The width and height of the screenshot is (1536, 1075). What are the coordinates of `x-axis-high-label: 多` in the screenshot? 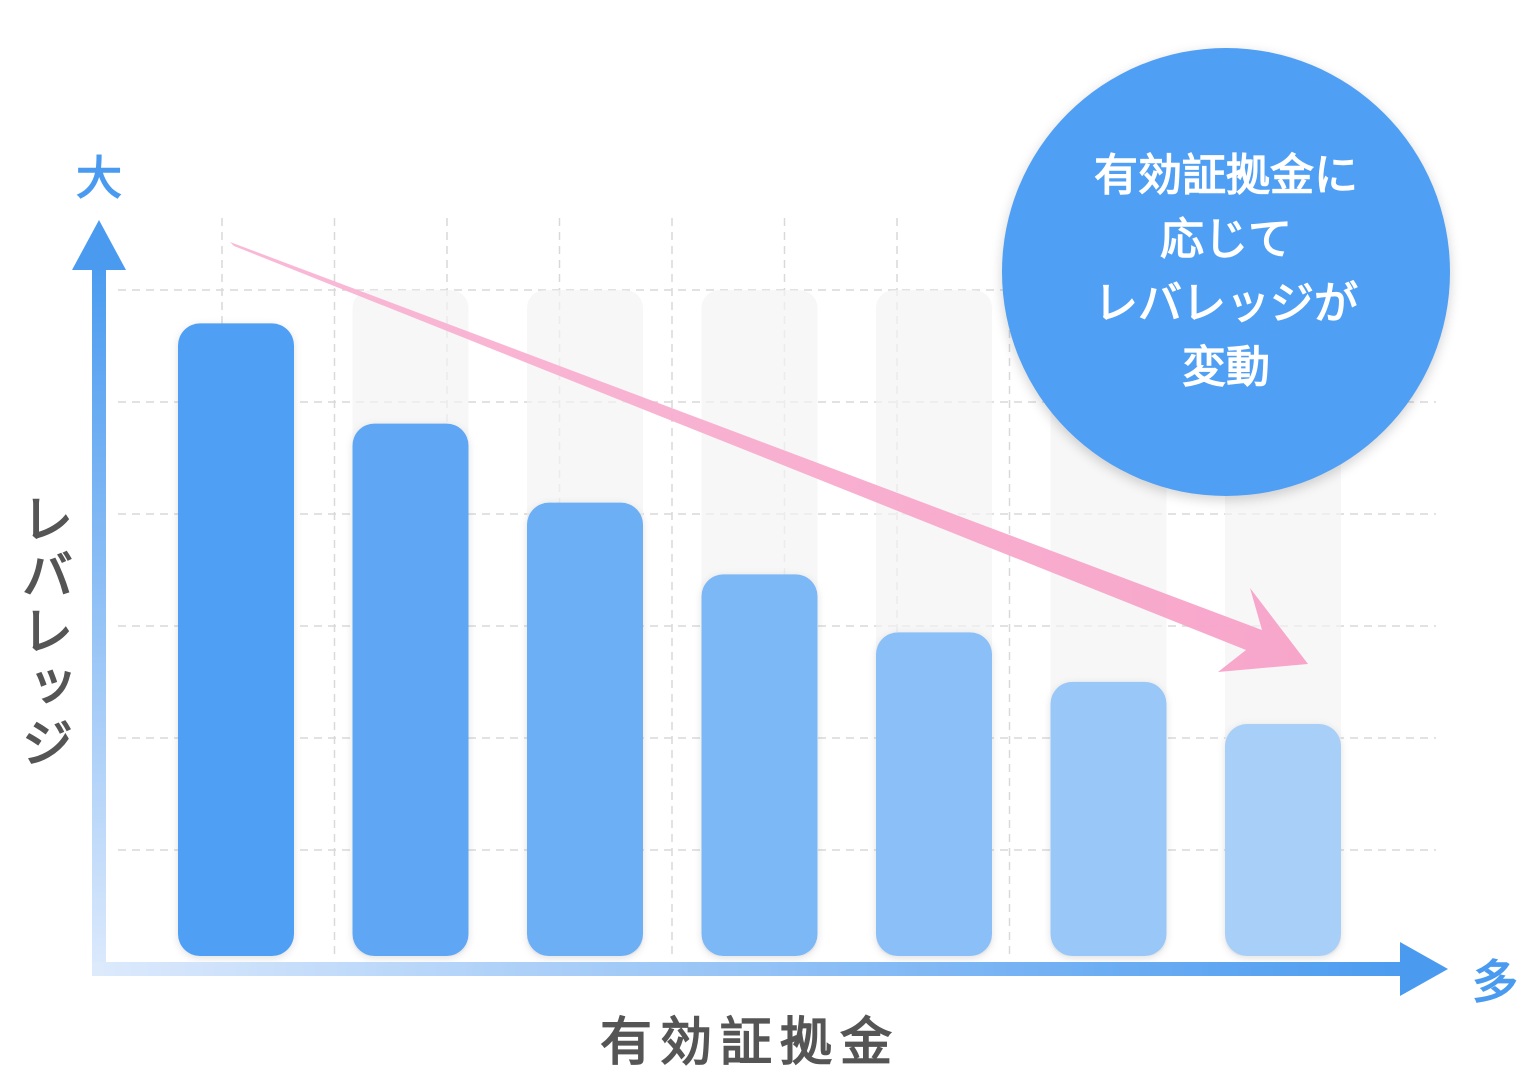 It's located at (1495, 982).